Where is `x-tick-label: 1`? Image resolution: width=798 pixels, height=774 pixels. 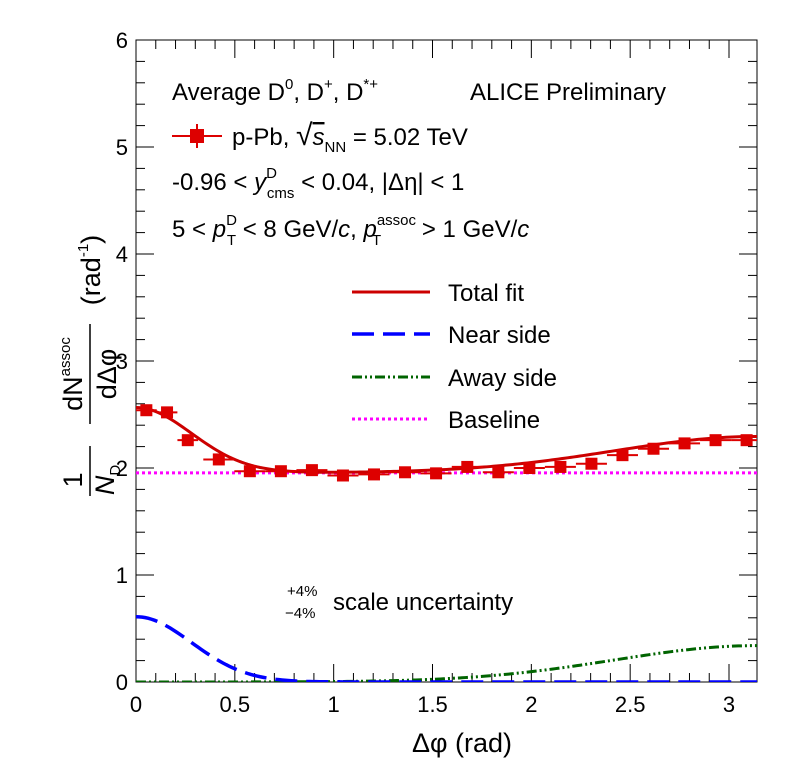 x-tick-label: 1 is located at coordinates (334, 704).